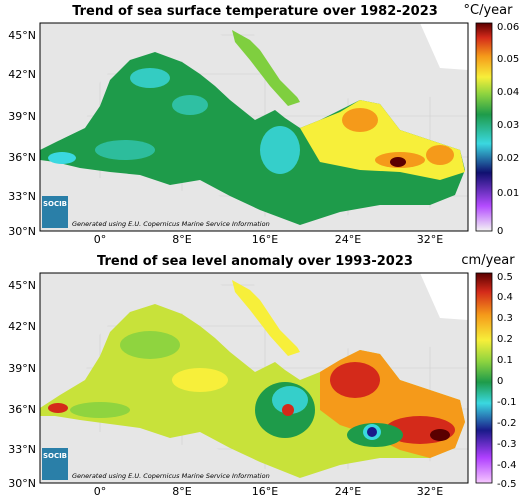 This screenshot has height=504, width=526. Describe the element at coordinates (507, 423) in the screenshot. I see `colorbar-tick: -0.2` at that location.